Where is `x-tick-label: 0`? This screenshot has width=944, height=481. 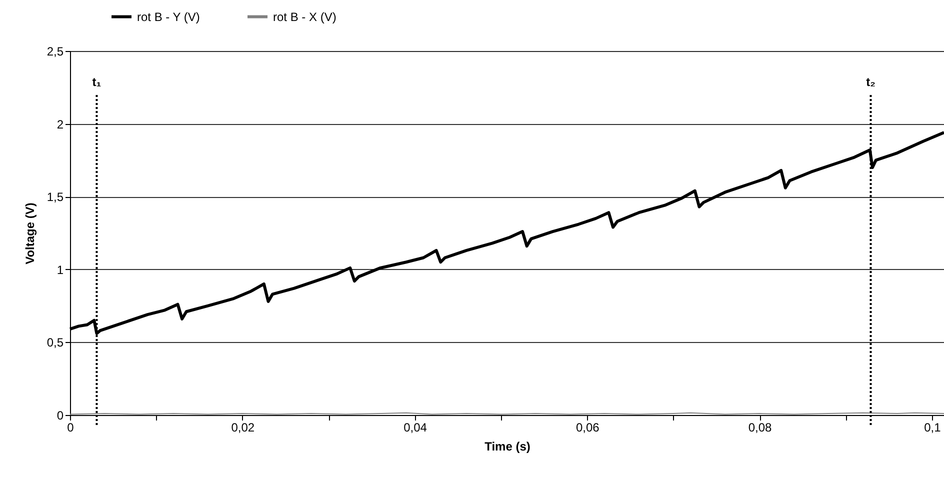
x-tick-label: 0 is located at coordinates (70, 427).